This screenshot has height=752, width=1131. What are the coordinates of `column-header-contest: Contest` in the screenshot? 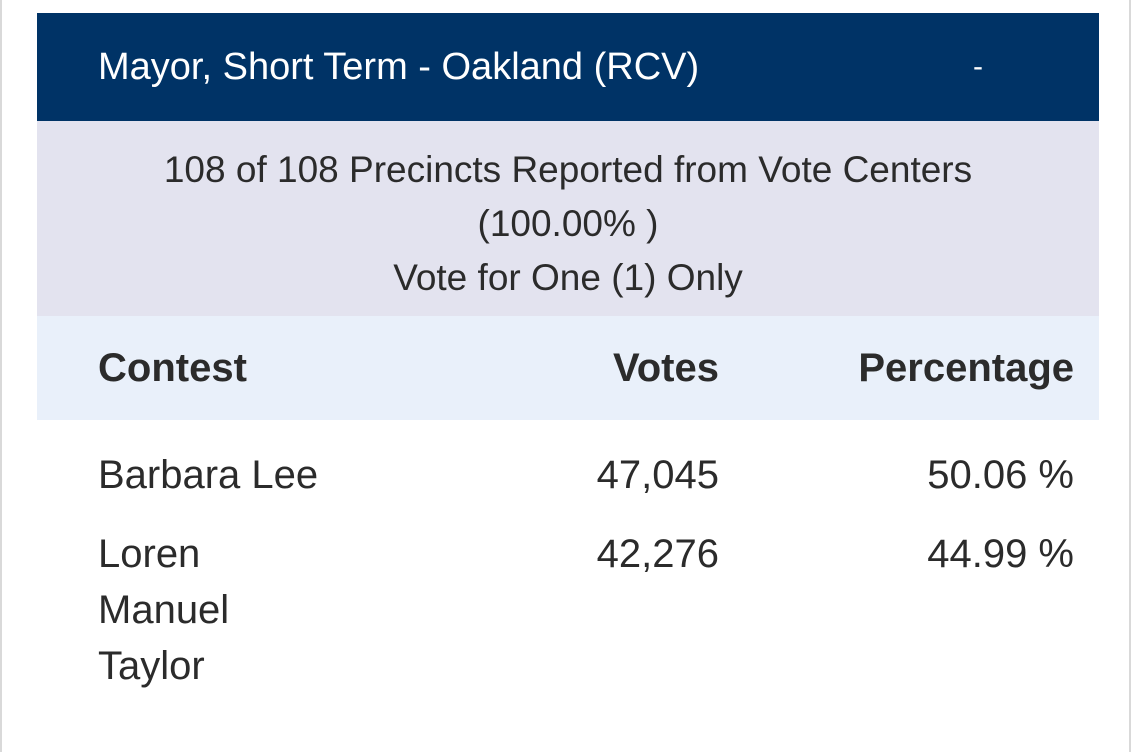 It's located at (172, 367).